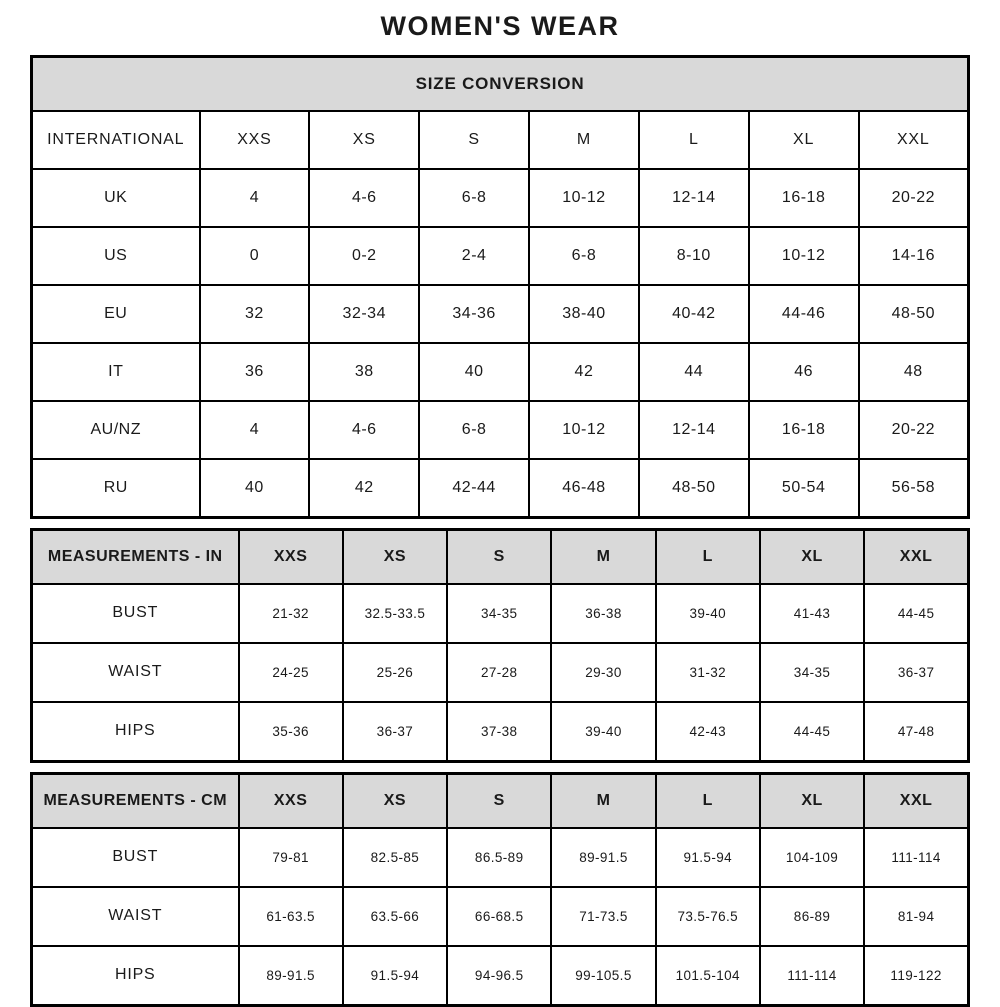  What do you see at coordinates (135, 672) in the screenshot?
I see `row-label: WAIST` at bounding box center [135, 672].